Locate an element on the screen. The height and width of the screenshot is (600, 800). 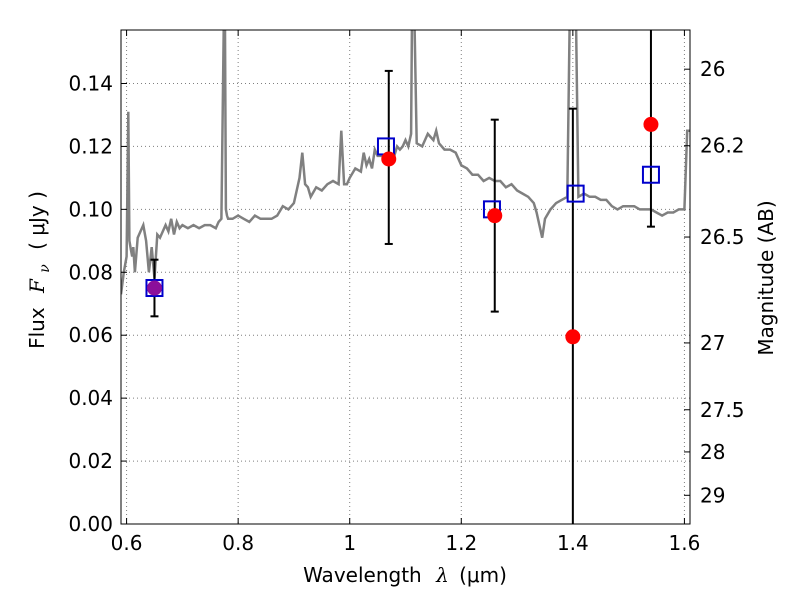
y2-axis-ticks: 26 26.2 26.5 27 27.5 28 29 is located at coordinates (714, 282).